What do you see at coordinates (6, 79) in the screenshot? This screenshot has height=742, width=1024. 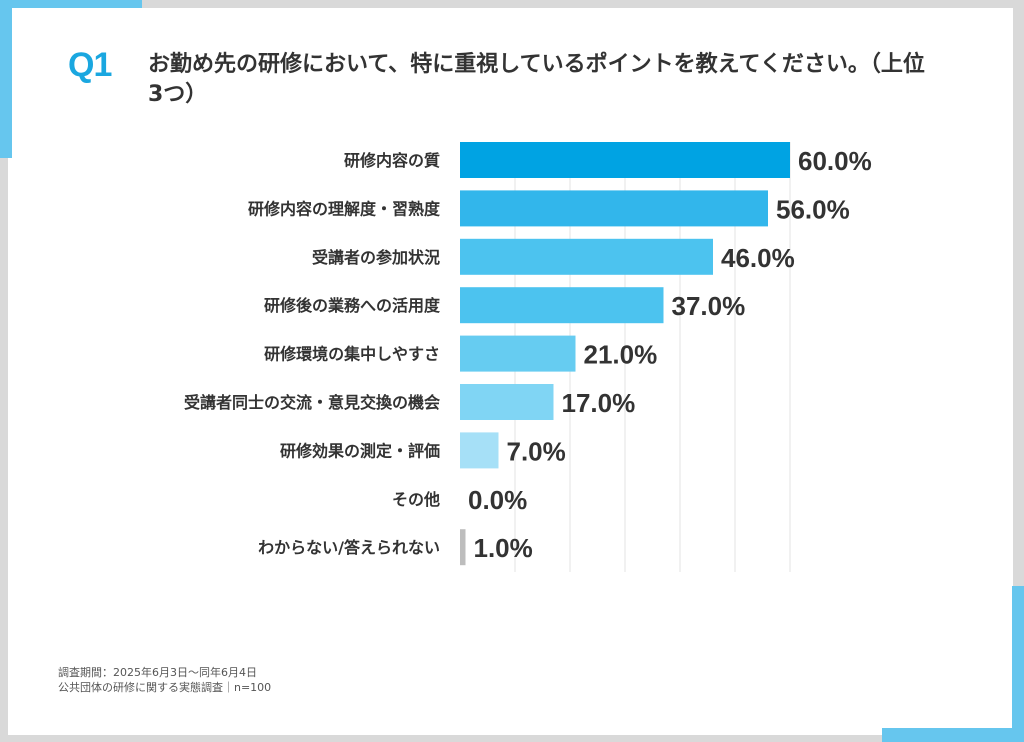 I see `corner-accent-left` at bounding box center [6, 79].